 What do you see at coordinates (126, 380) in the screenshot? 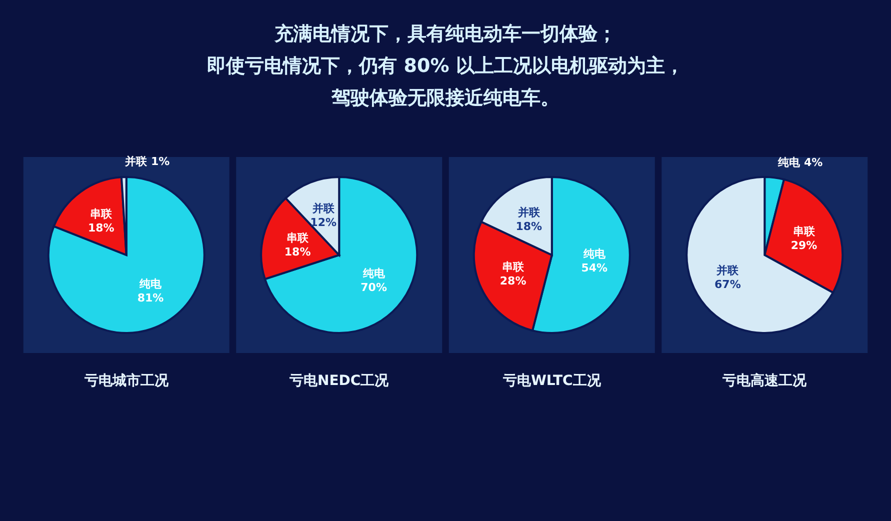
I see `text: 亏电城市工况` at bounding box center [126, 380].